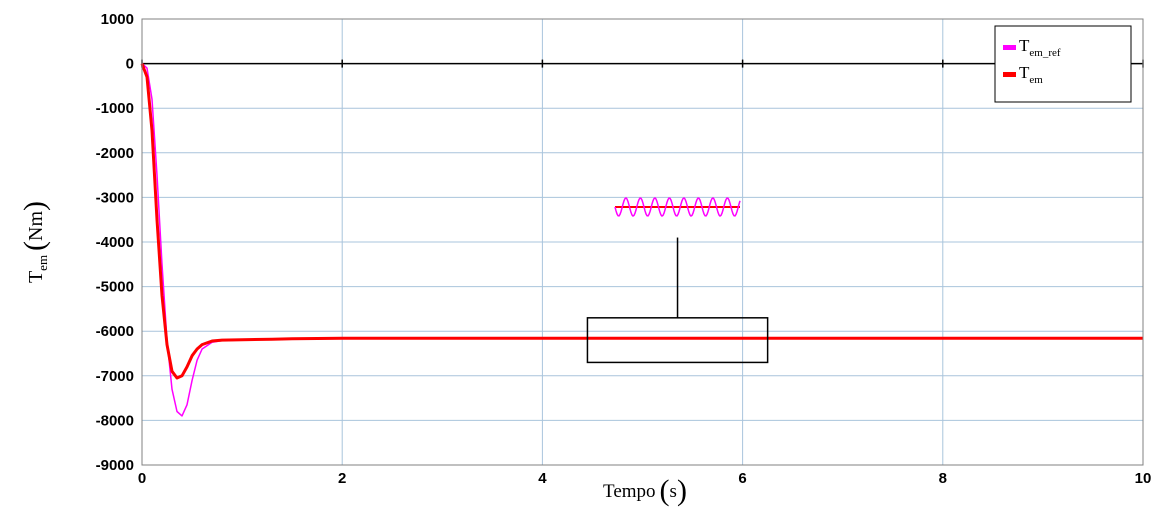 Image resolution: width=1167 pixels, height=513 pixels. What do you see at coordinates (342, 478) in the screenshot?
I see `x-tick-label: 2` at bounding box center [342, 478].